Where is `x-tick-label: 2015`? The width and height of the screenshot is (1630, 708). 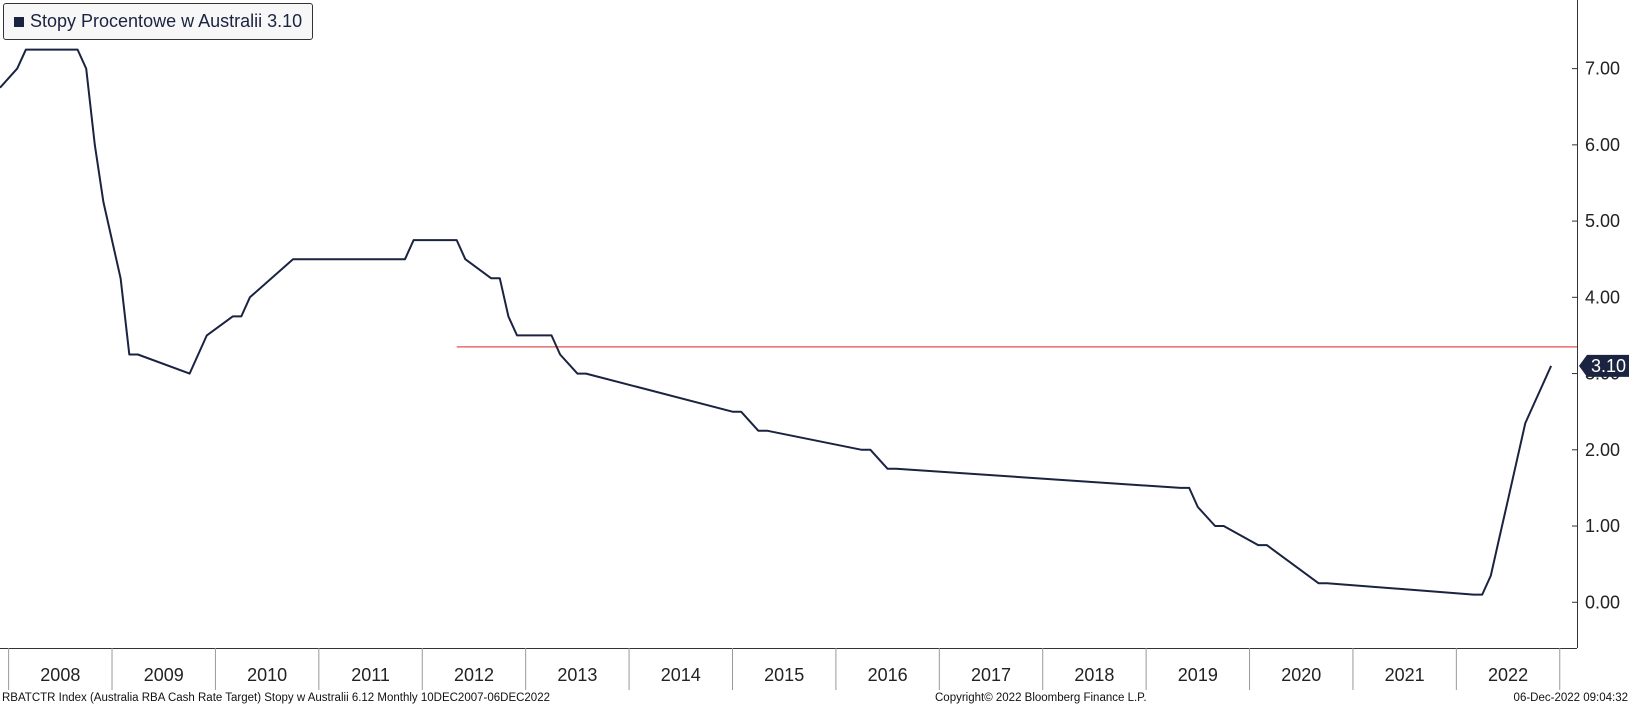
x-tick-label: 2015 is located at coordinates (784, 675).